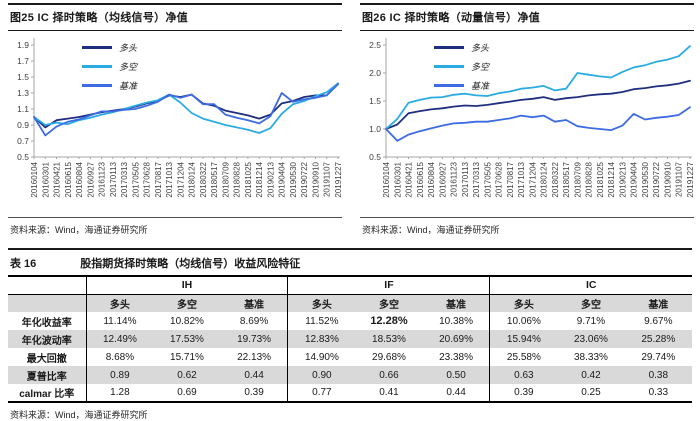 The image size is (700, 421). What do you see at coordinates (254, 321) in the screenshot?
I see `value-cell: 8.69%` at bounding box center [254, 321].